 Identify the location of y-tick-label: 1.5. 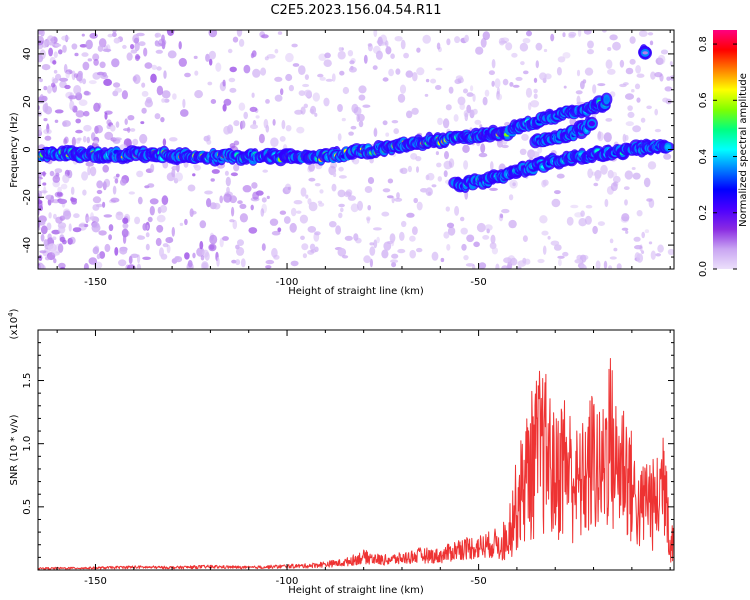
(27, 381).